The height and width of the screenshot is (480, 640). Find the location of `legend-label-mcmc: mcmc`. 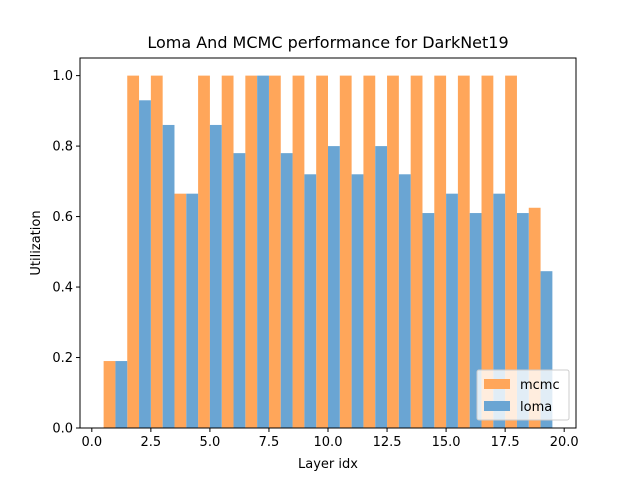

legend-label-mcmc: mcmc is located at coordinates (540, 385).